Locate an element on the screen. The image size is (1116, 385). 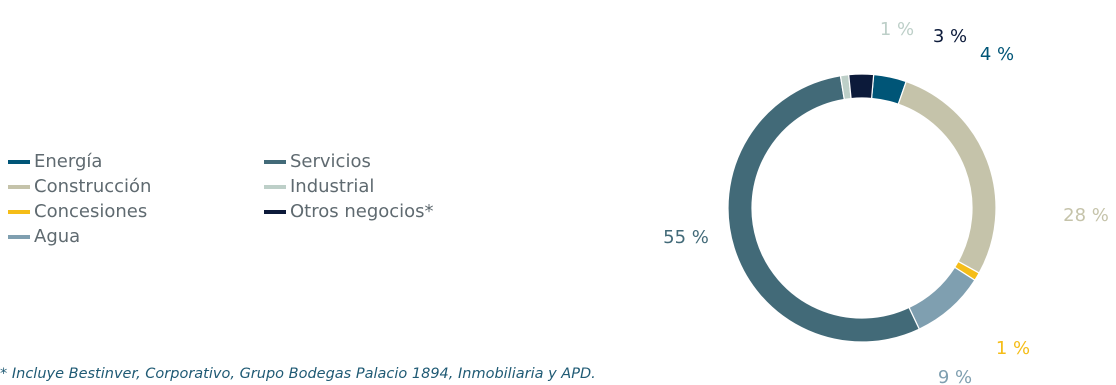
legend-swatch-agua is located at coordinates (19, 236).